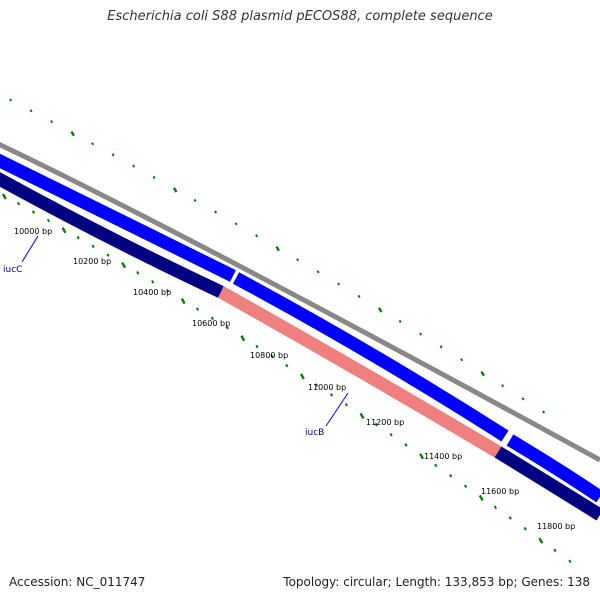  Describe the element at coordinates (385, 422) in the screenshot. I see `tick-label: 11200 bp` at that location.